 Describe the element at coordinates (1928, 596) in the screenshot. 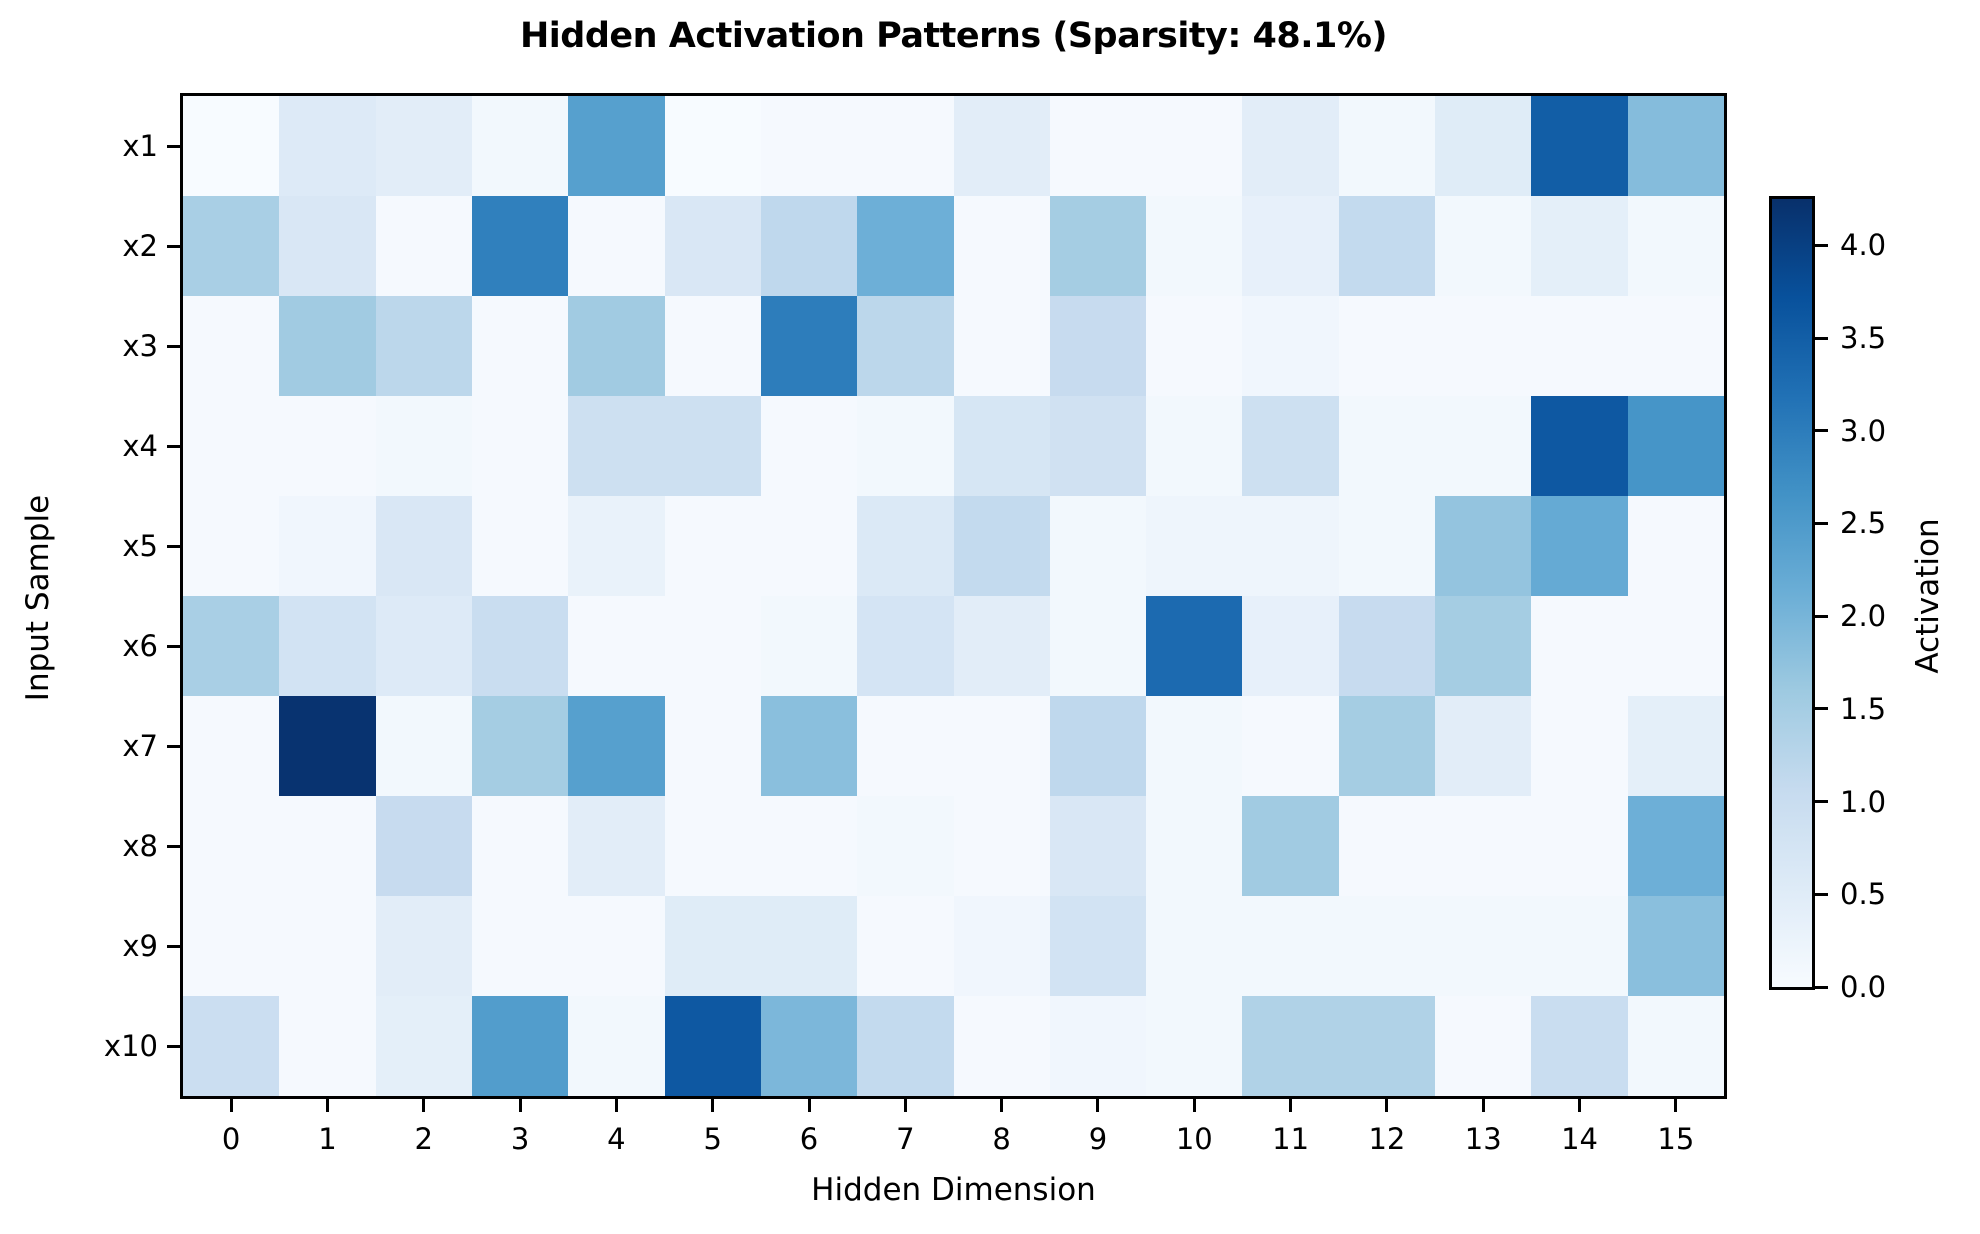

I see `colorbar-label: Activation` at that location.